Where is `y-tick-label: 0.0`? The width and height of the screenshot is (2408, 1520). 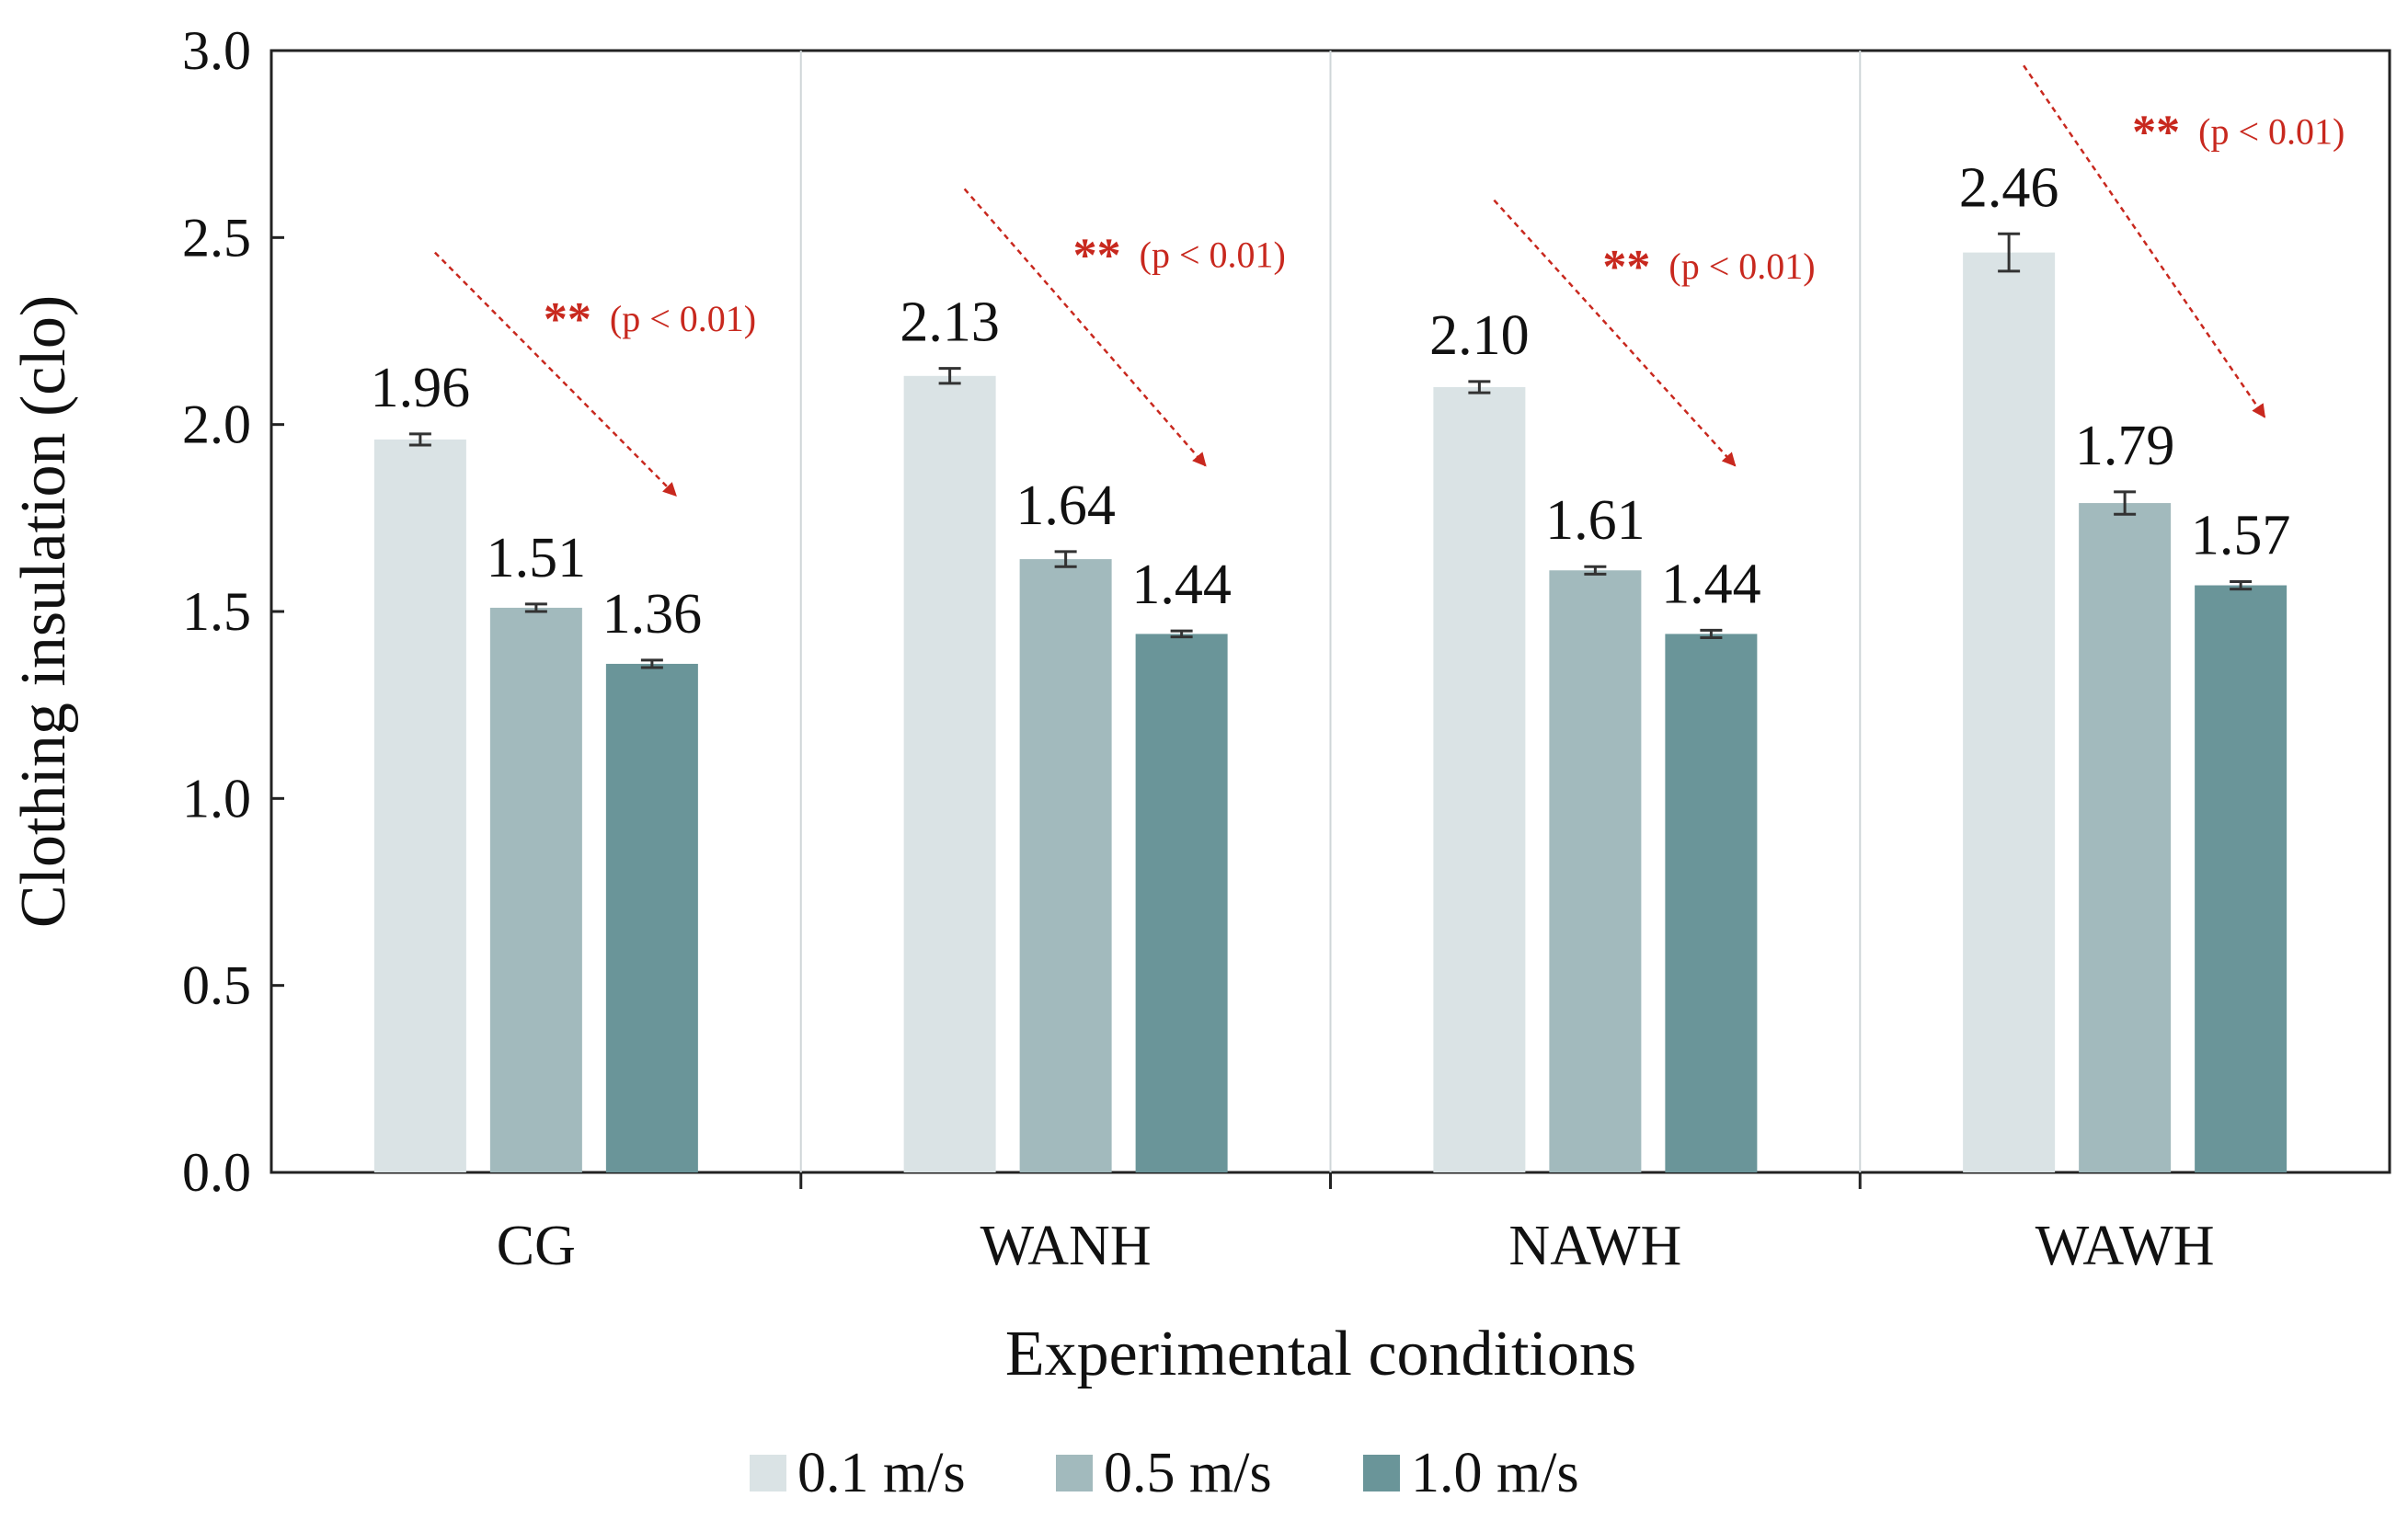 y-tick-label: 0.0 is located at coordinates (216, 1172).